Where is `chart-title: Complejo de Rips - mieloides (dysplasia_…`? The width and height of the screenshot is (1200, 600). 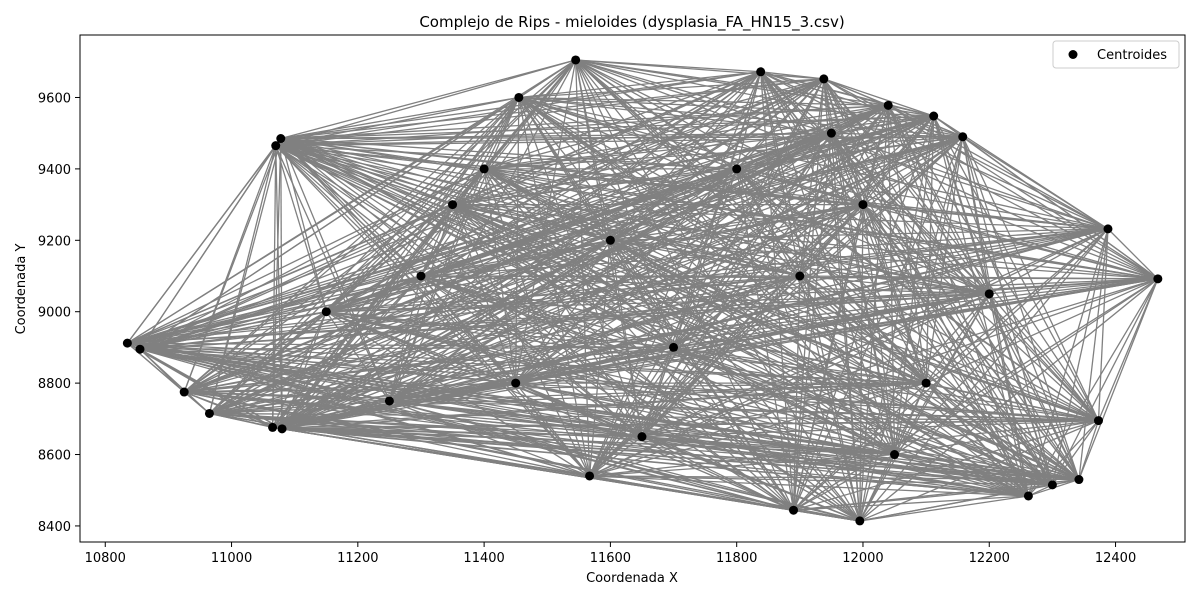
chart-title: Complejo de Rips - mieloides (dysplasia_… is located at coordinates (631, 22).